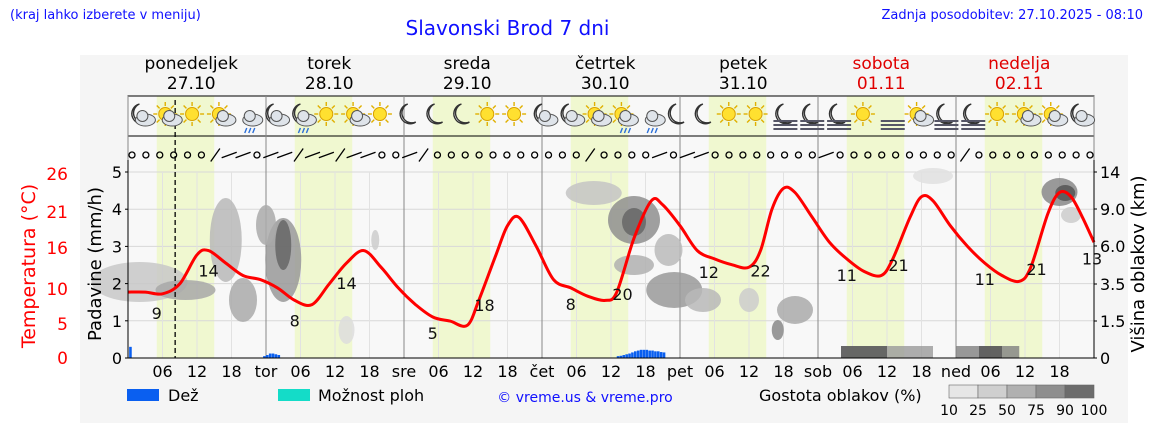 Image resolution: width=1152 pixels, height=443 pixels. What do you see at coordinates (57, 249) in the screenshot?
I see `temperature-tick-label: 16` at bounding box center [57, 249].